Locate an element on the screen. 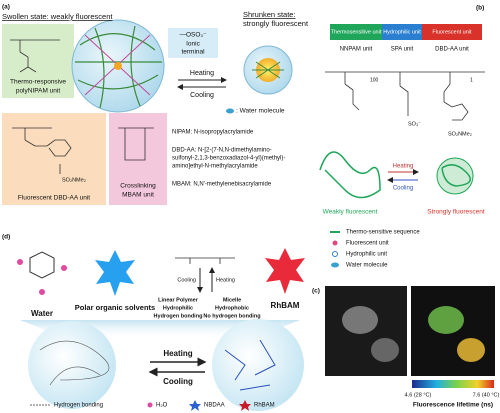  label: SPA unit is located at coordinates (402, 50).